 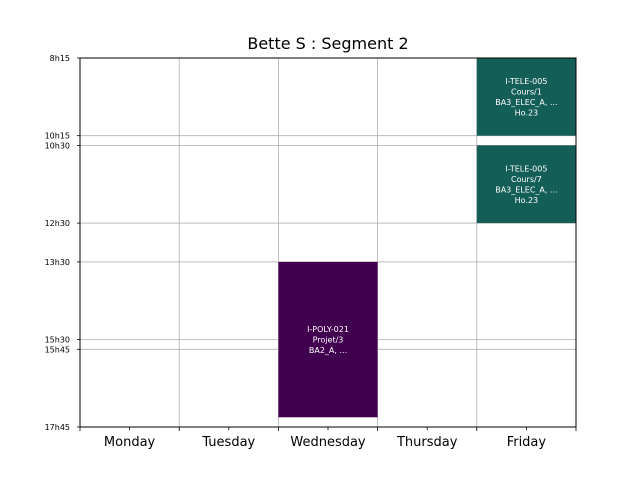 I want to click on chart-title: Bette S : Segment 2, so click(x=327, y=43).